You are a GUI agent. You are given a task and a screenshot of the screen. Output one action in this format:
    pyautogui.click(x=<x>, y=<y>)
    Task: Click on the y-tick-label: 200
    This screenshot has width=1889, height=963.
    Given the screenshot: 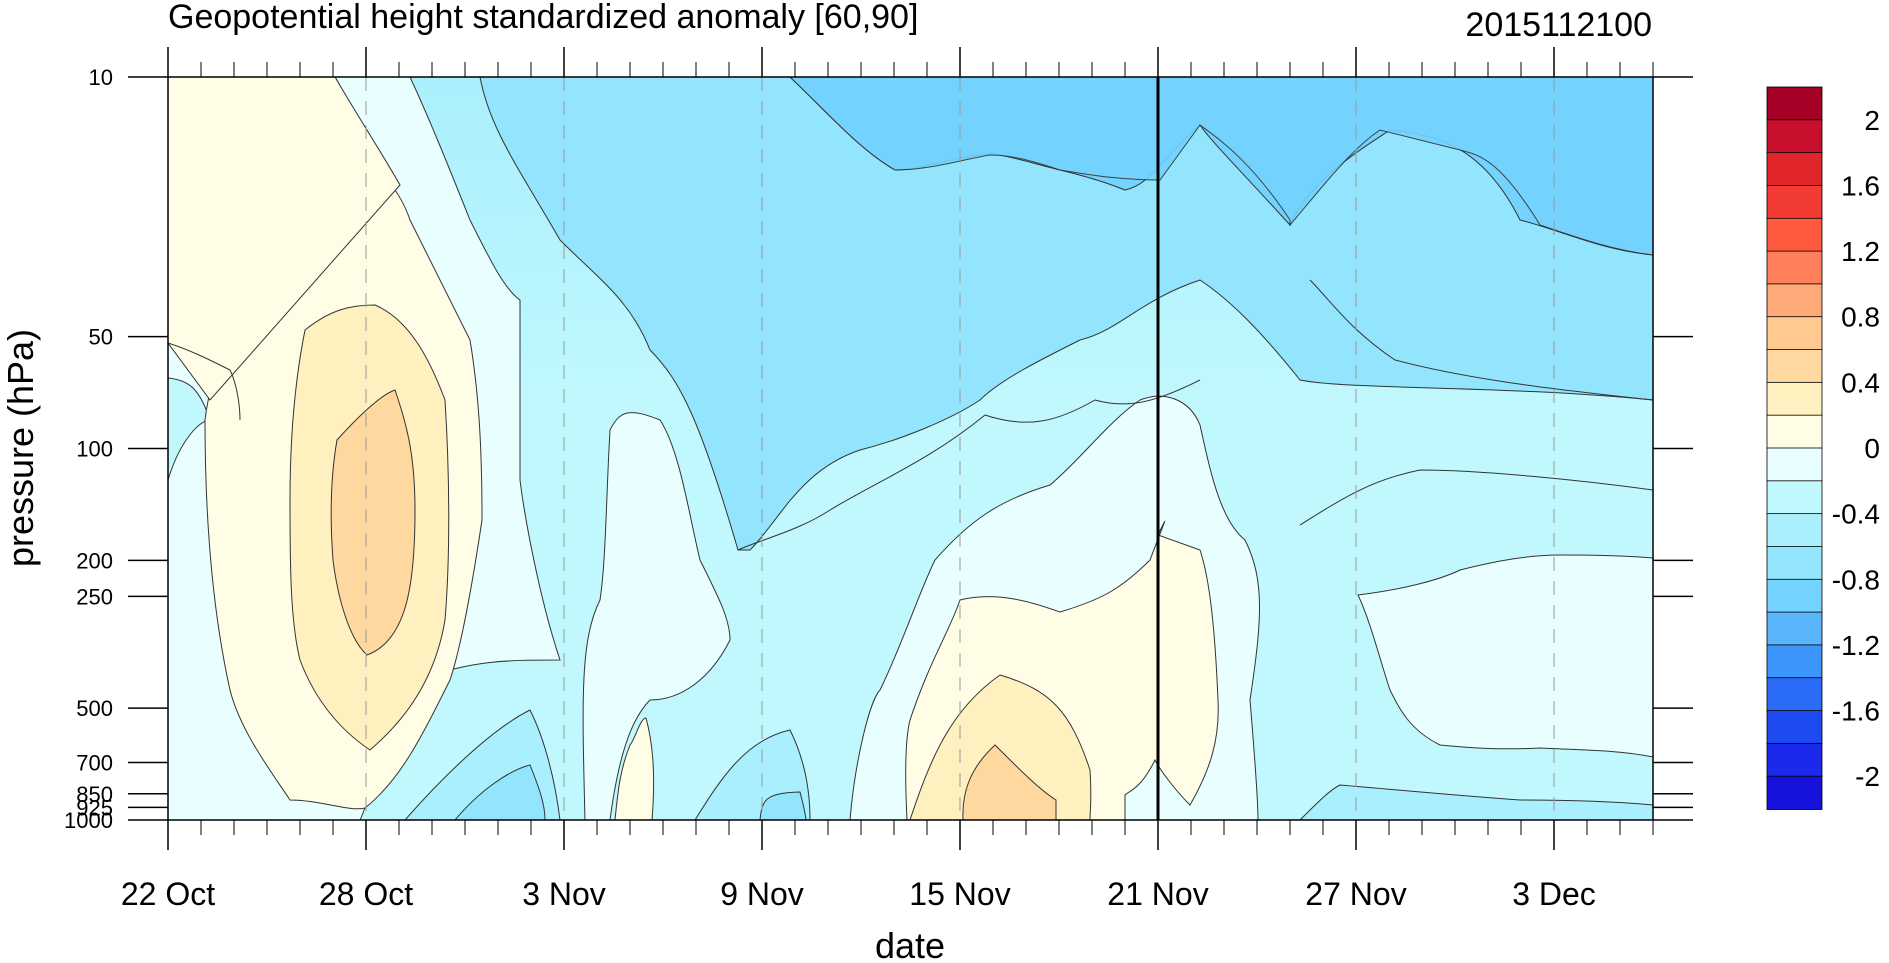 What is the action you would take?
    pyautogui.click(x=94, y=560)
    